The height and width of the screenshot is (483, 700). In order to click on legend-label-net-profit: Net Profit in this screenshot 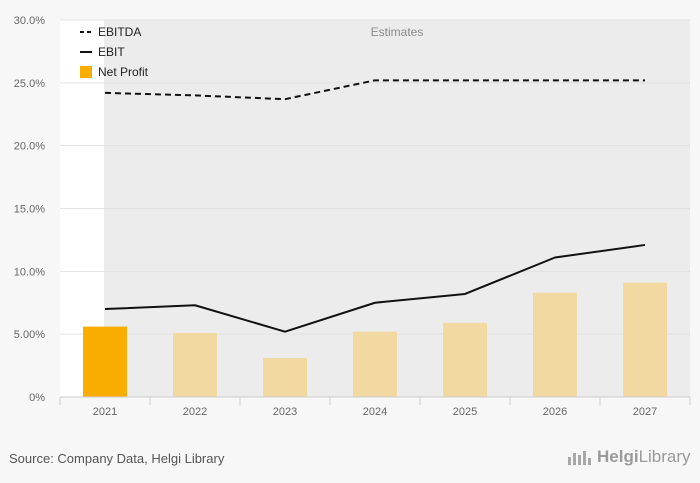, I will do `click(123, 72)`.